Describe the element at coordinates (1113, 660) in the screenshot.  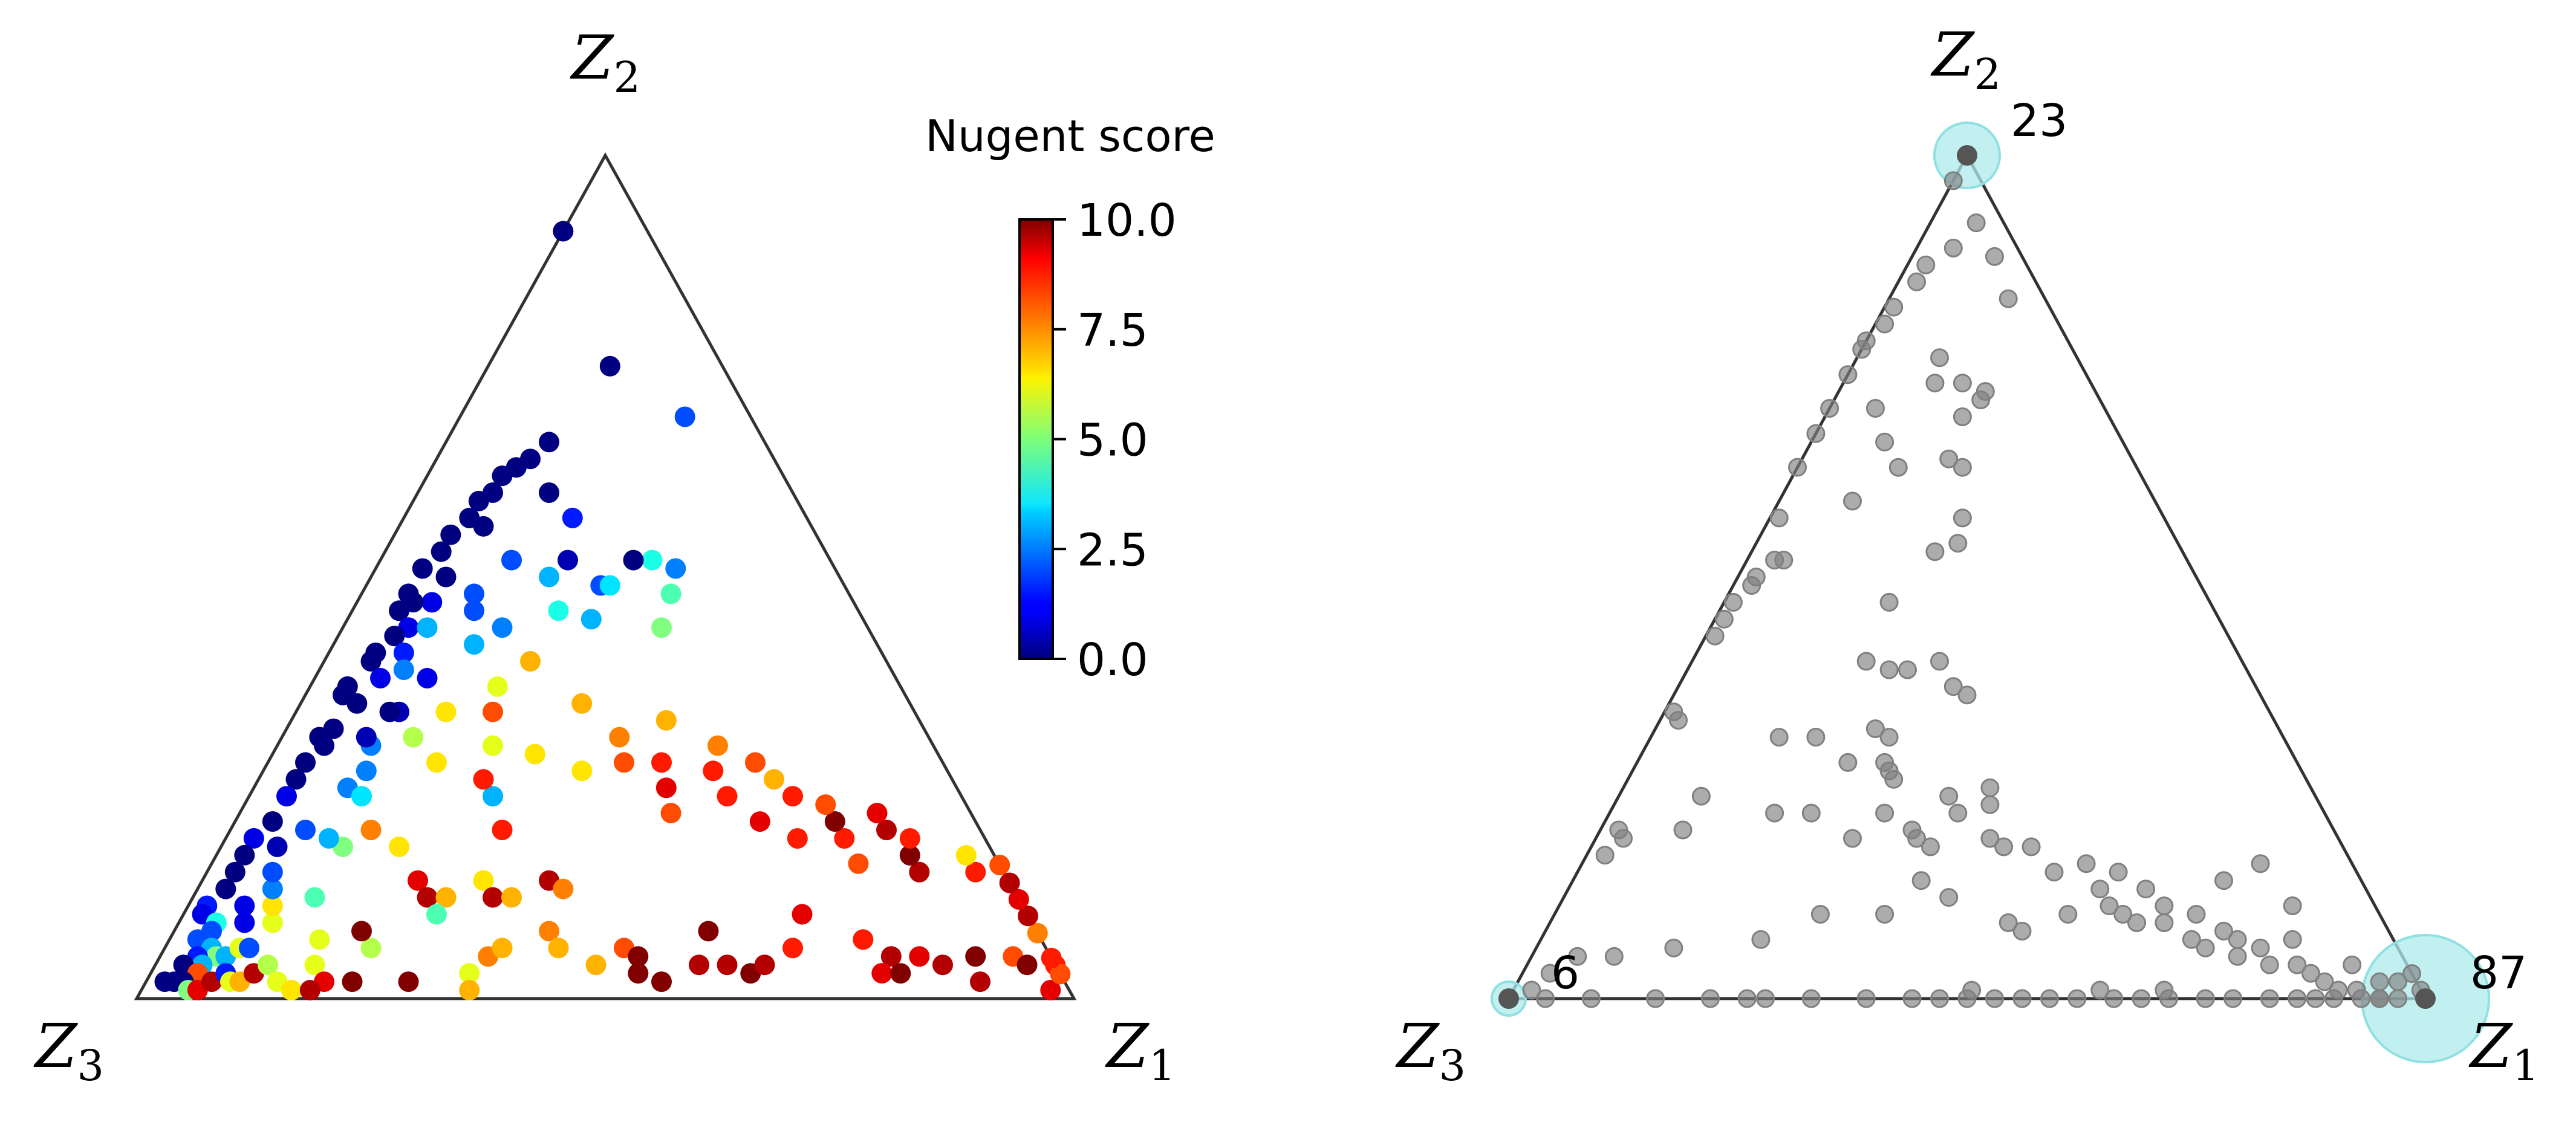
I see `colorbar-tick-label-0: 0.0` at that location.